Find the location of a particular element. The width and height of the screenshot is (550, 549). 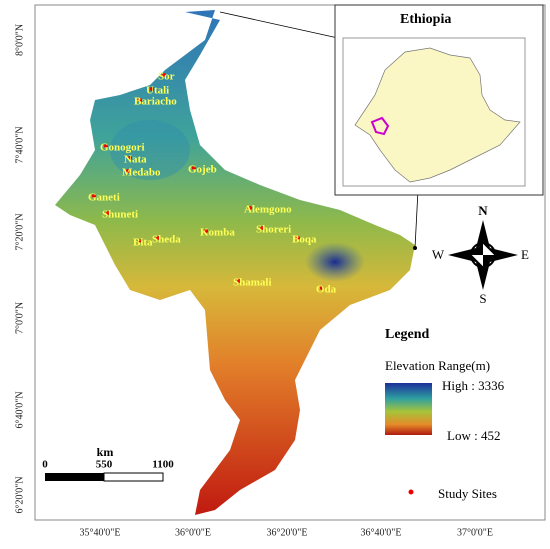

site-label: Komba is located at coordinates (217, 233).